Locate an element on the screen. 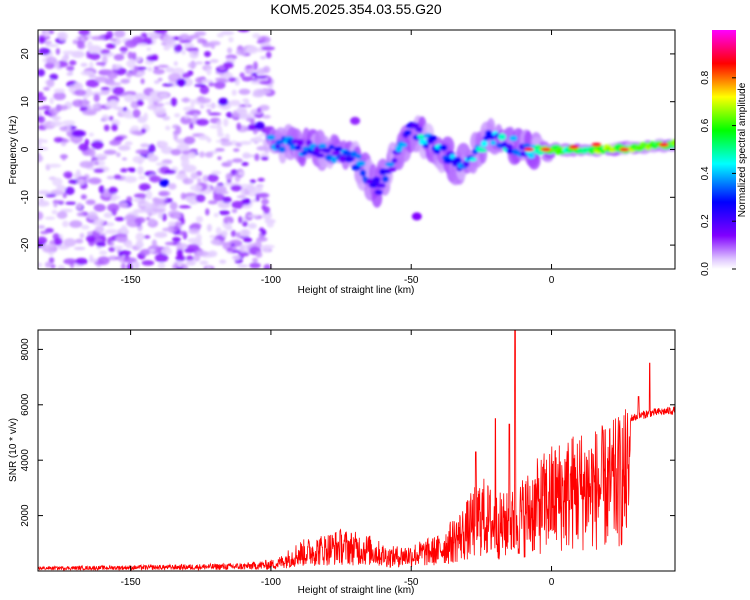 The height and width of the screenshot is (600, 750). colorbar-gradient is located at coordinates (724, 149).